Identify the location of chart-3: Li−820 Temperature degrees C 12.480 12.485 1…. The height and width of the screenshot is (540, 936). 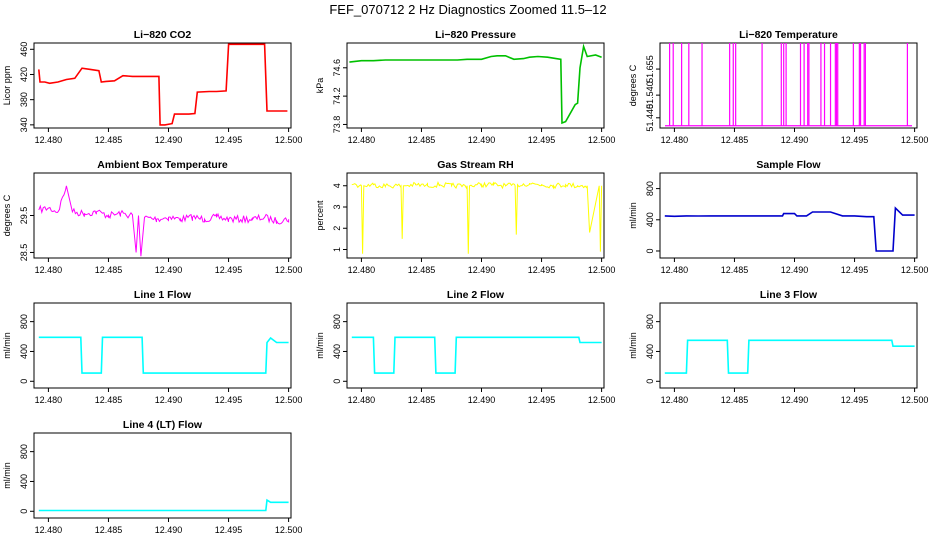
(778, 87).